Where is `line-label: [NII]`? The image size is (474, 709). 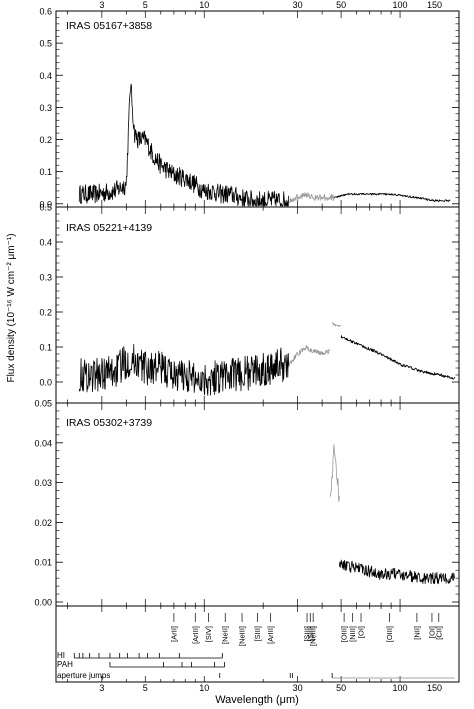
line-label: [NII] is located at coordinates (416, 633).